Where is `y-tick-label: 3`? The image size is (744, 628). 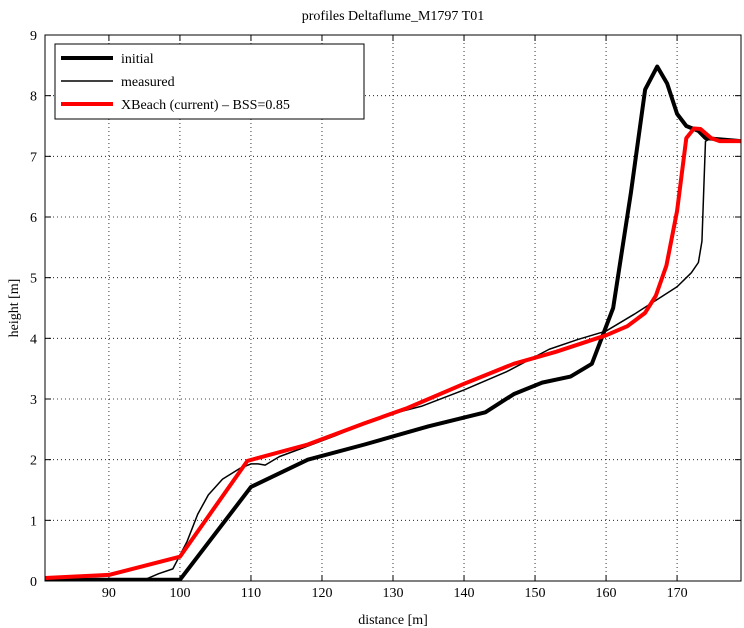
y-tick-label: 3 is located at coordinates (33, 400).